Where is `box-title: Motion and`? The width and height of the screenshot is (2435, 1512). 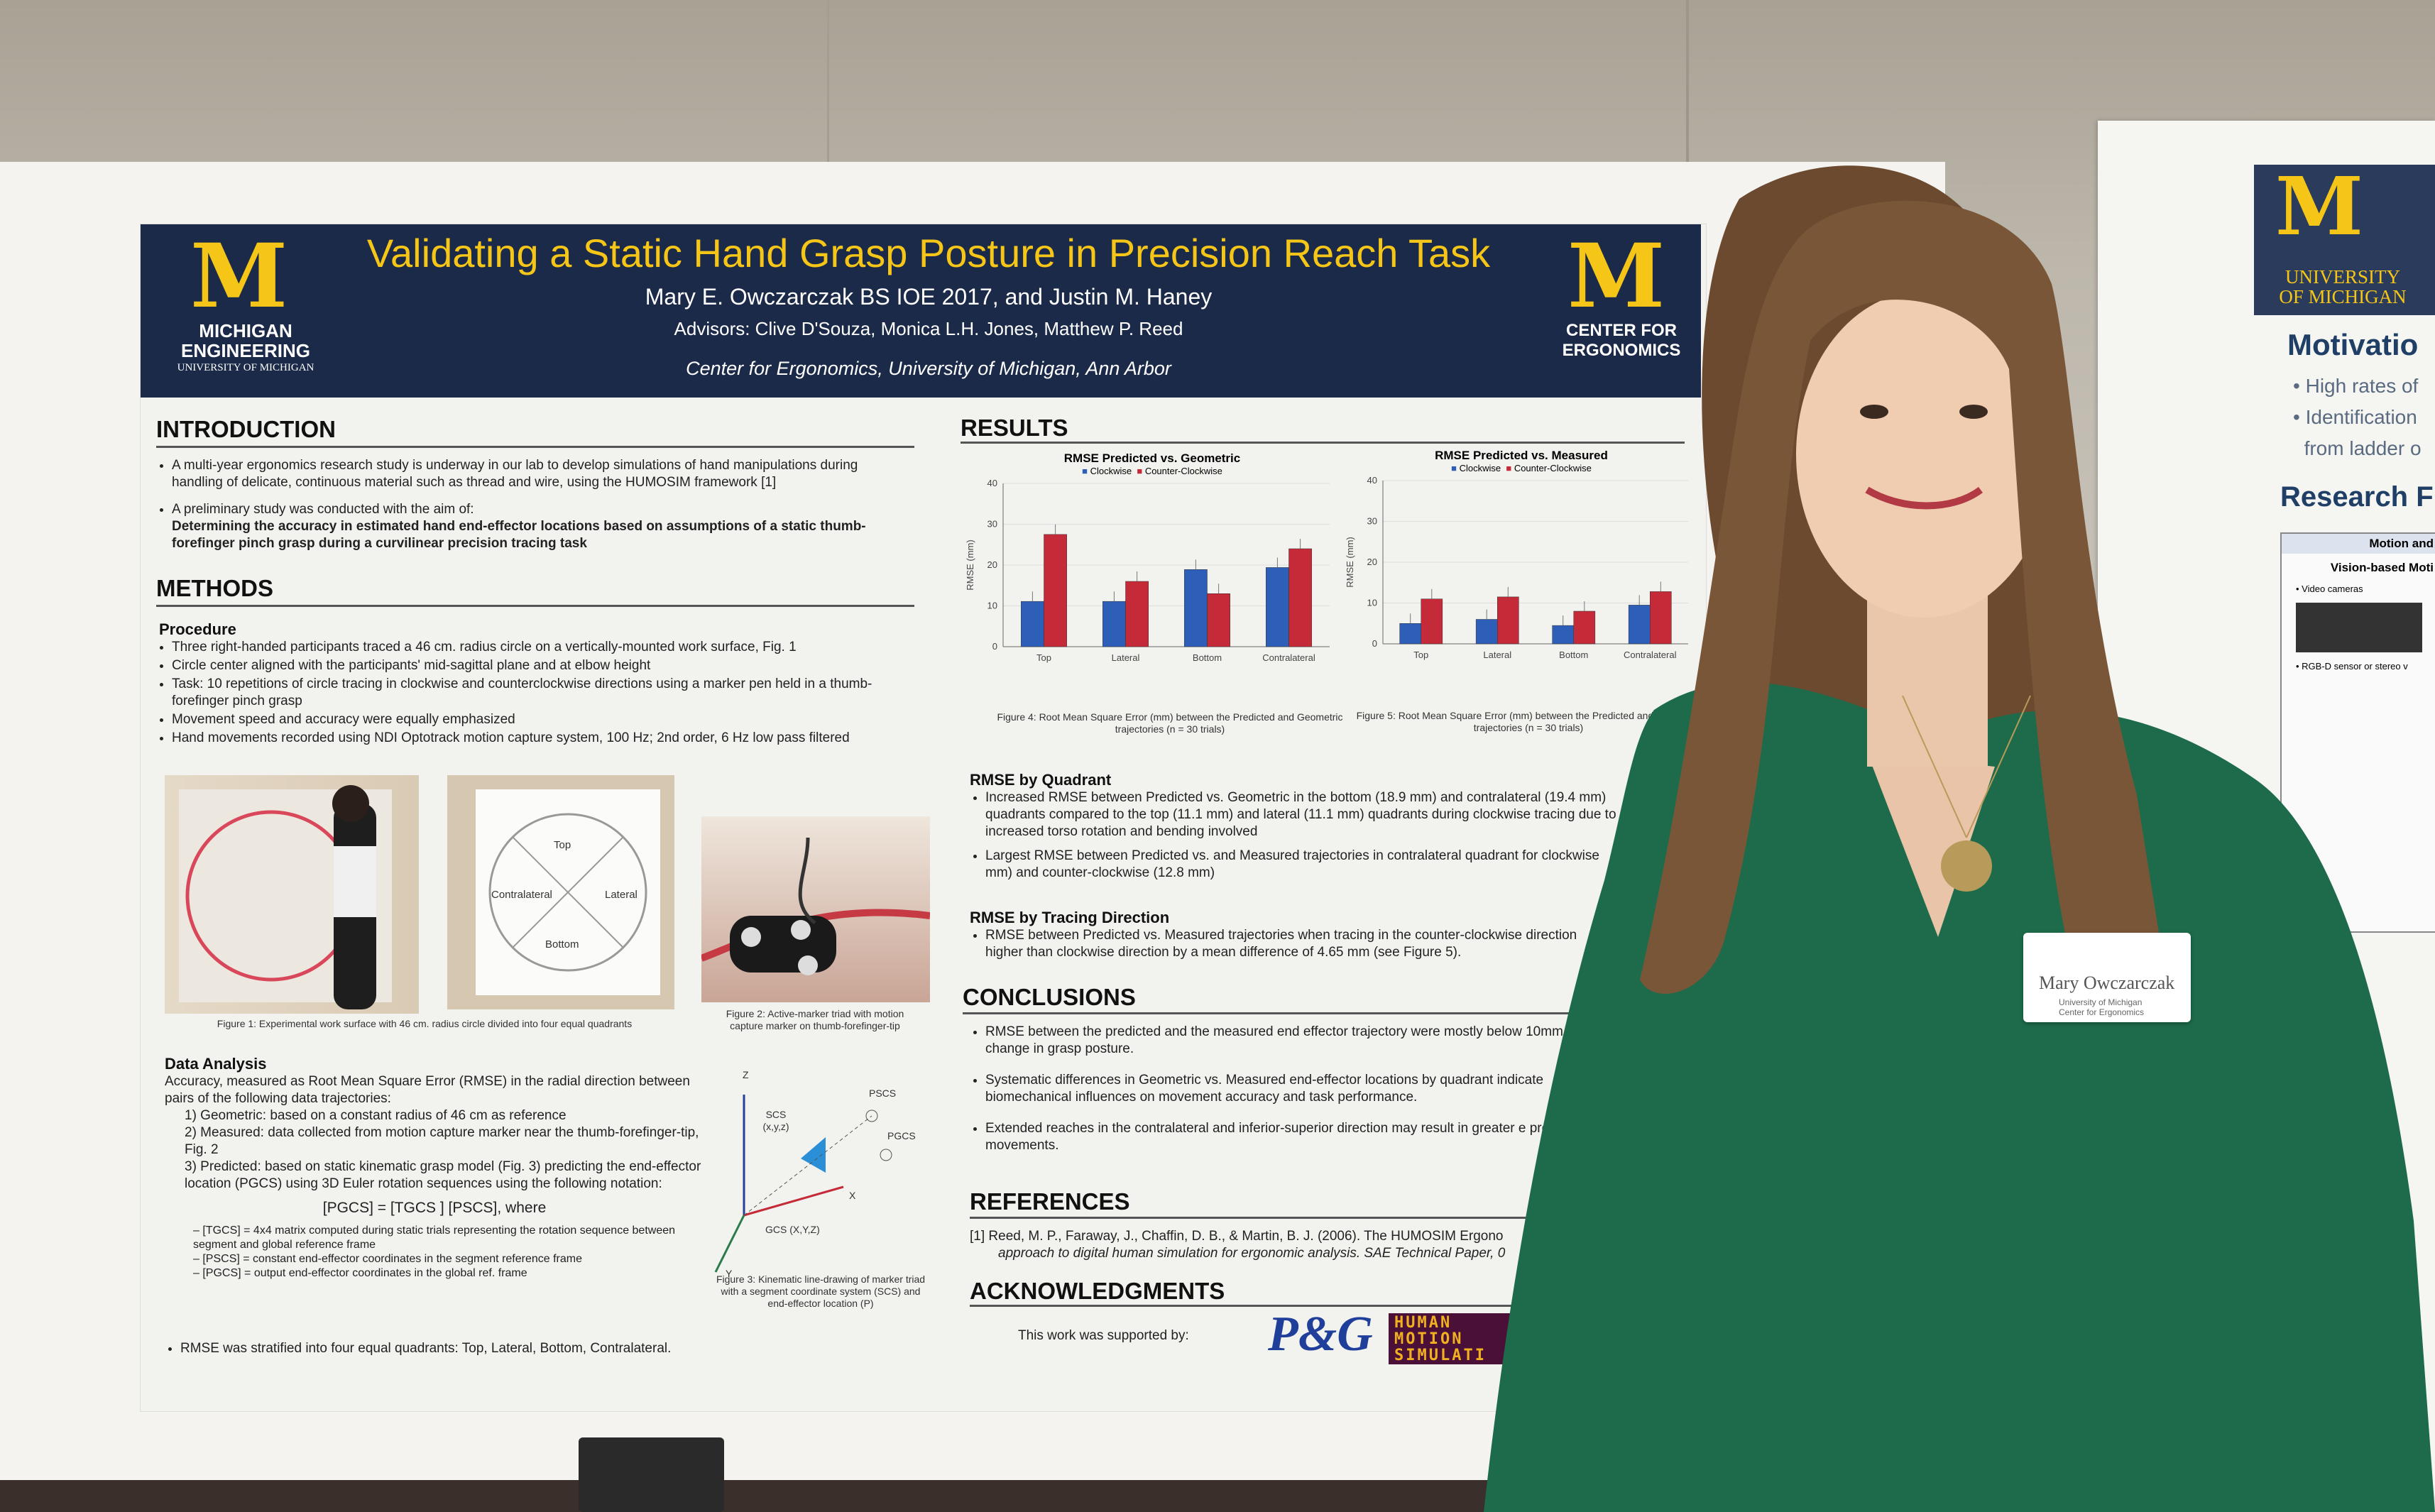 box-title: Motion and is located at coordinates (2358, 544).